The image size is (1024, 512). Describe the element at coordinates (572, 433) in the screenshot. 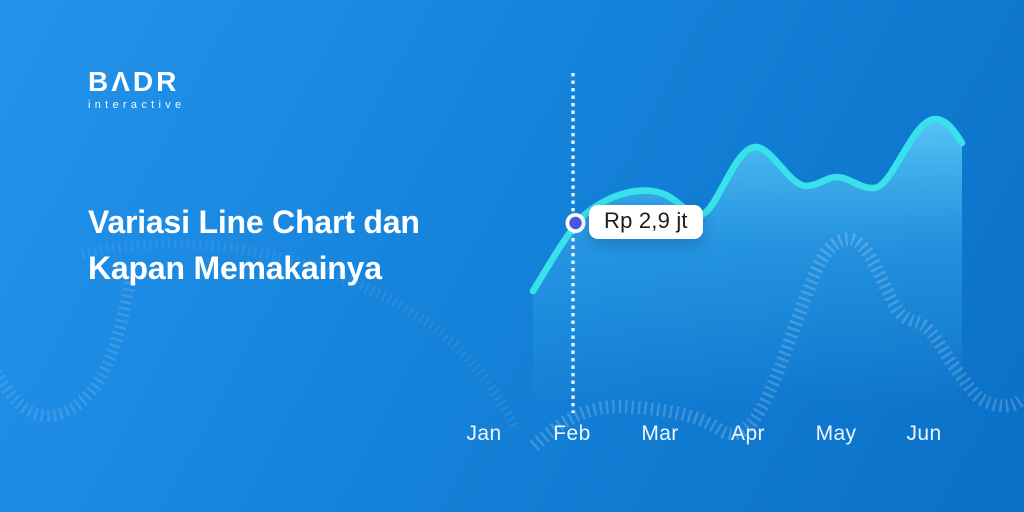

I see `x-axis-label-feb: Feb` at that location.